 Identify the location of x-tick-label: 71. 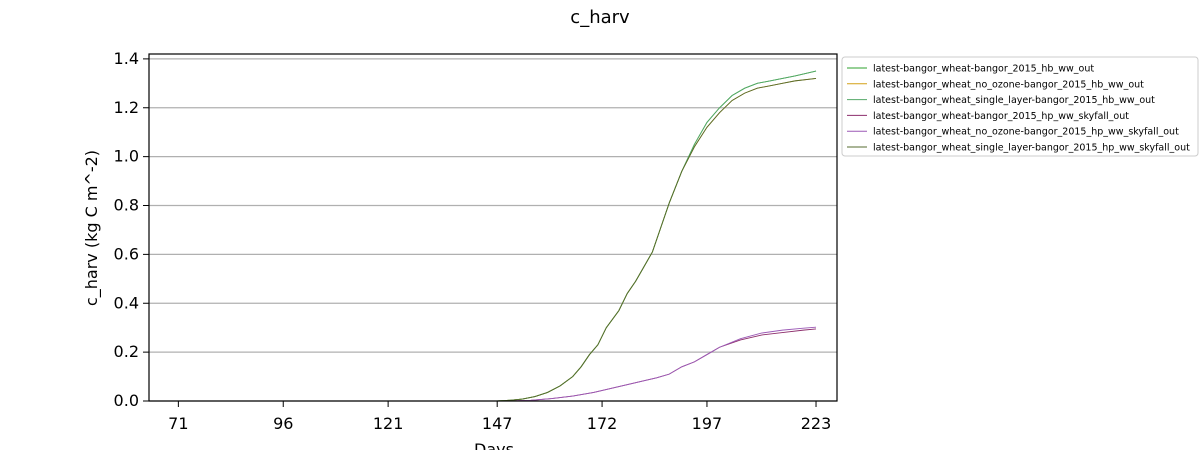
(178, 423).